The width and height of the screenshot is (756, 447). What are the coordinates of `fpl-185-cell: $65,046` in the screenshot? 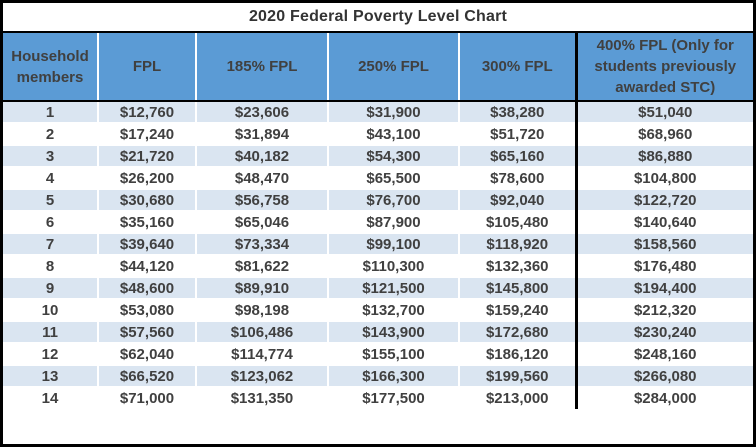 It's located at (262, 222).